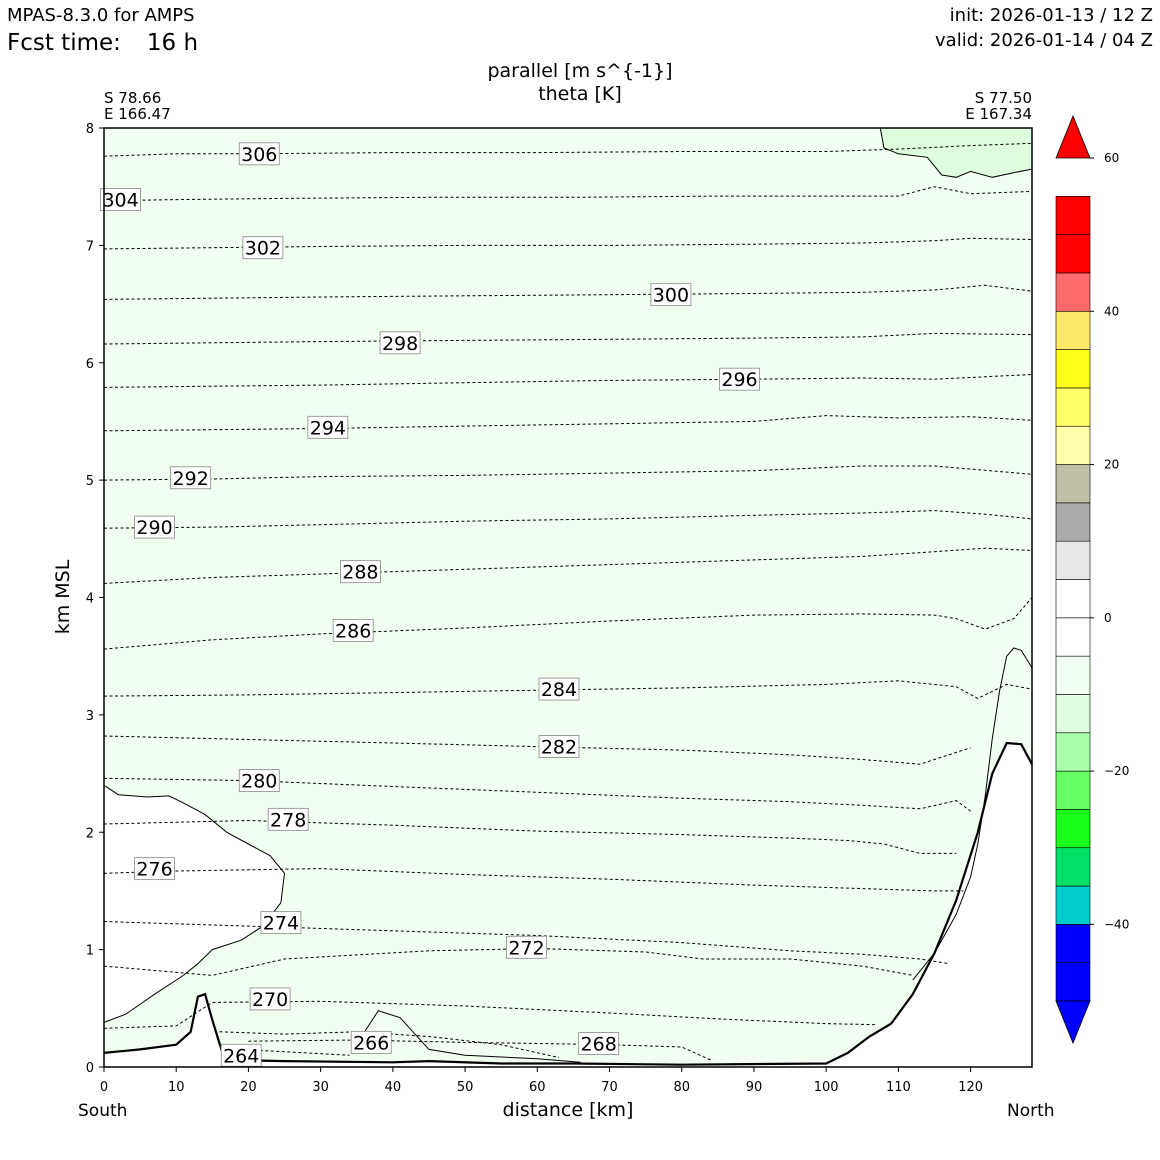 The height and width of the screenshot is (1160, 1160). What do you see at coordinates (1003, 98) in the screenshot?
I see `right-lat: S 77.50` at bounding box center [1003, 98].